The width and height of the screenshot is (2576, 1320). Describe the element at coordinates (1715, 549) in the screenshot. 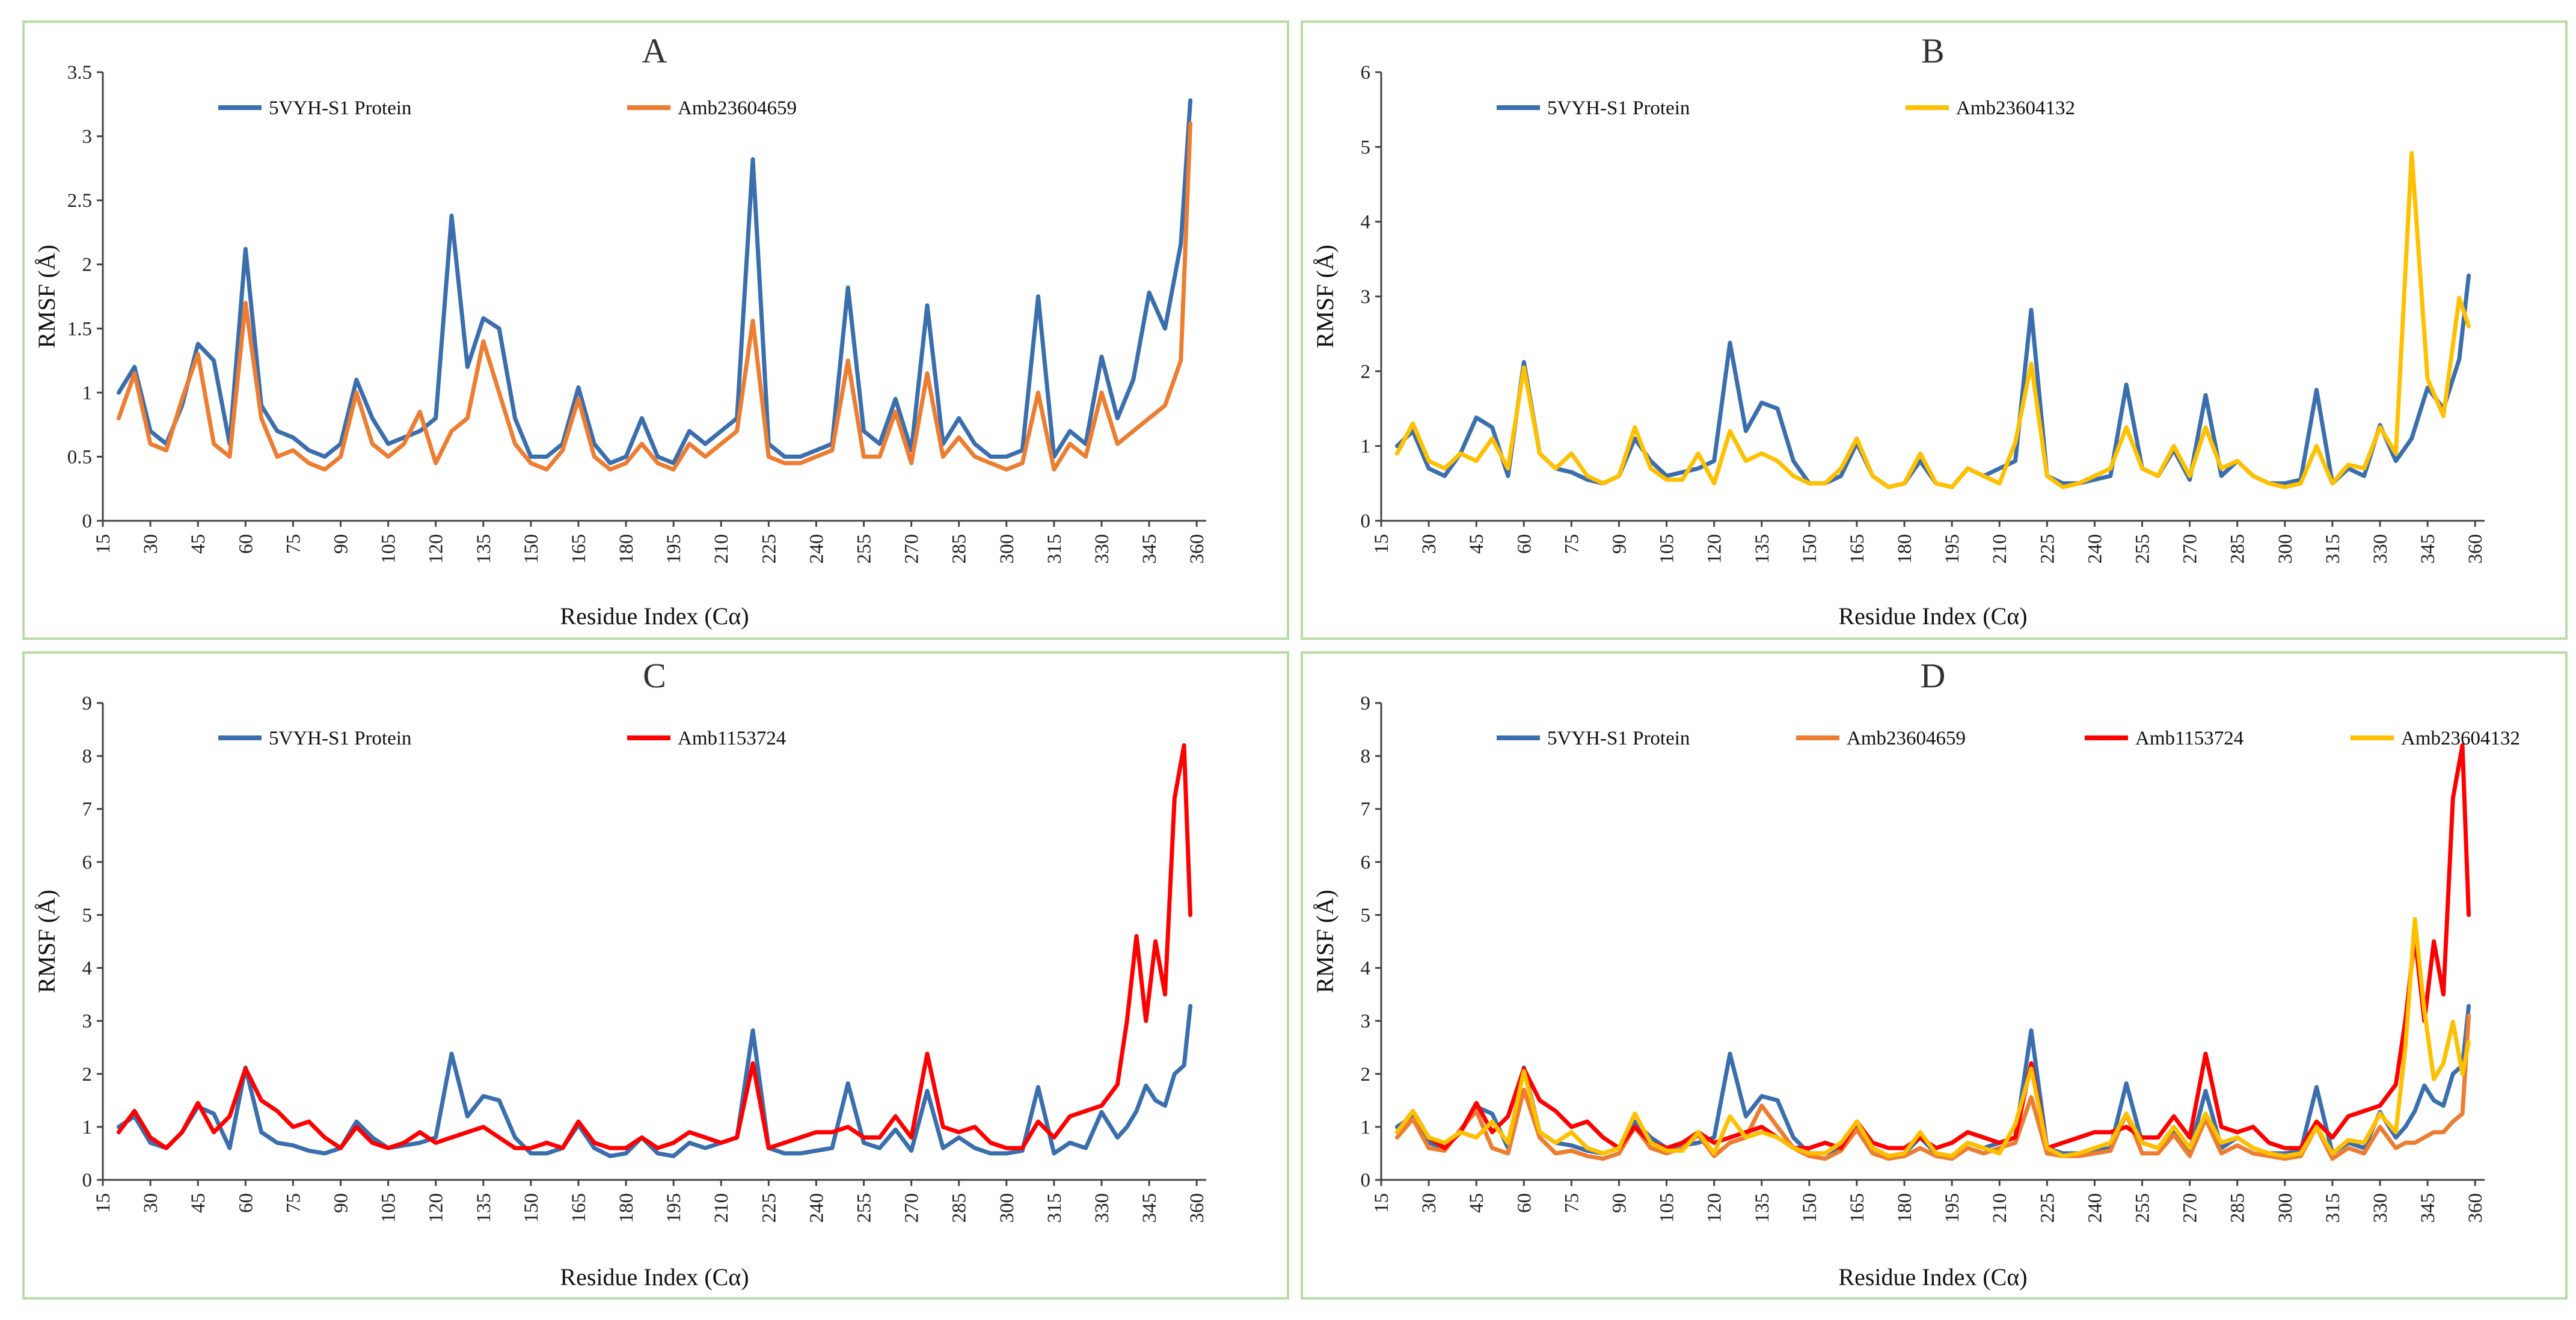

I see `x-tick-label: 120` at that location.